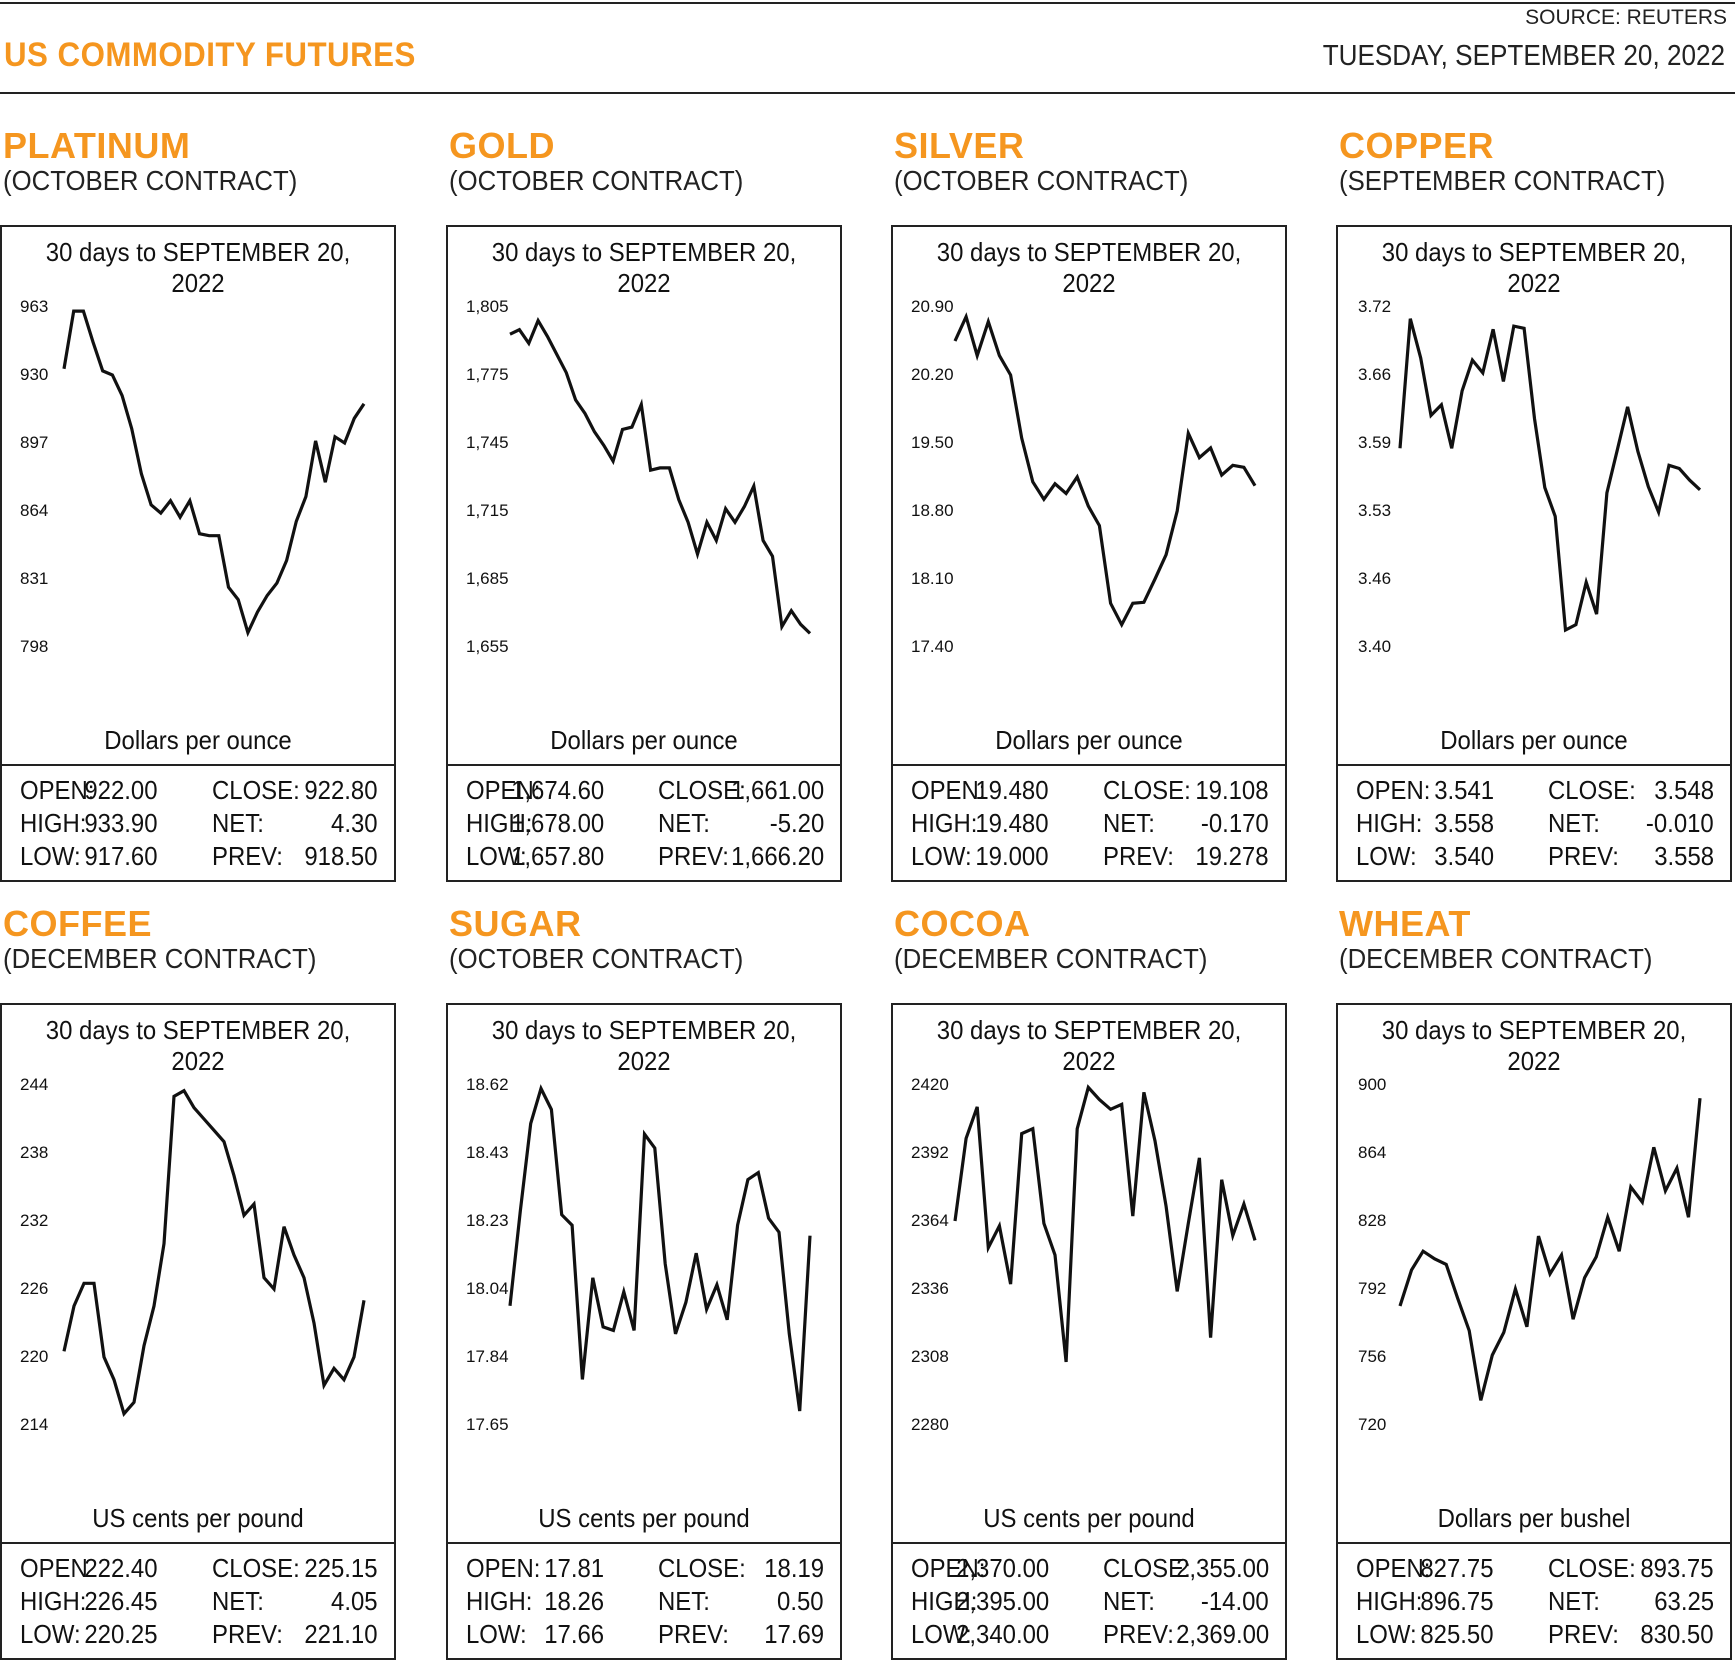 The image size is (1735, 1669). I want to click on stats-row-high: HIGH: 18.26 NET: 0.50, so click(645, 1602).